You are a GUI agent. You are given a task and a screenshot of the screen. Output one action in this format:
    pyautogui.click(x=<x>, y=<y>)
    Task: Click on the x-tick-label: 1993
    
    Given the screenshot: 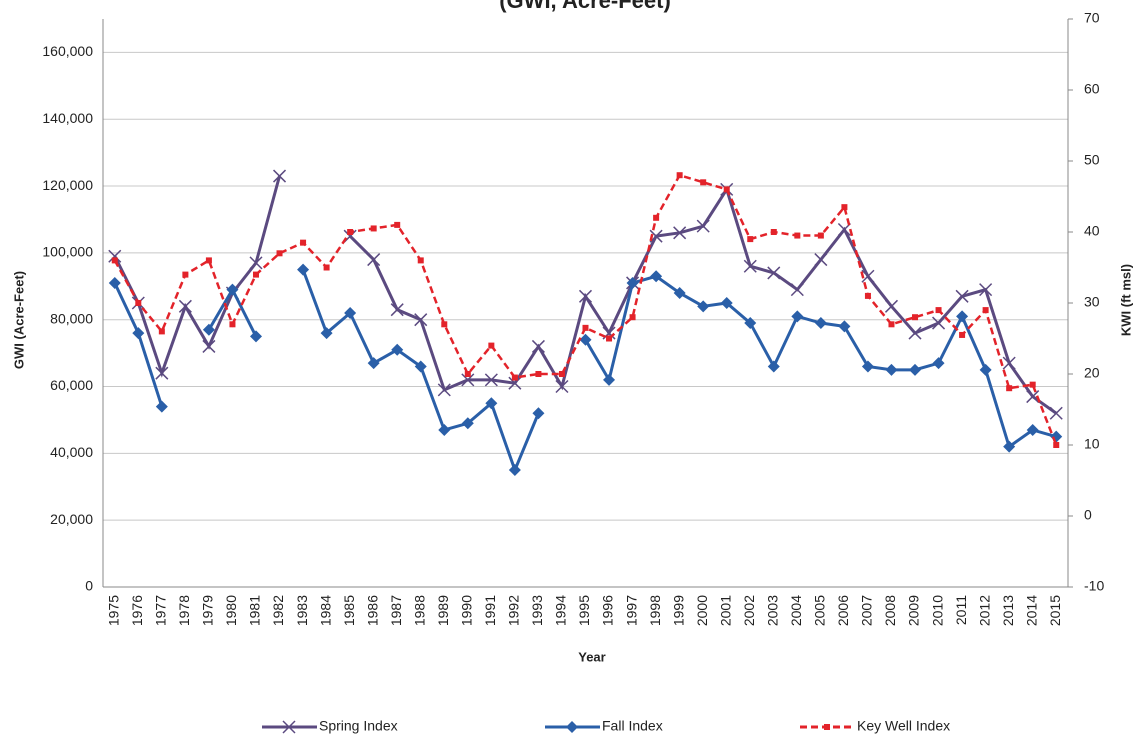 What is the action you would take?
    pyautogui.click(x=537, y=610)
    